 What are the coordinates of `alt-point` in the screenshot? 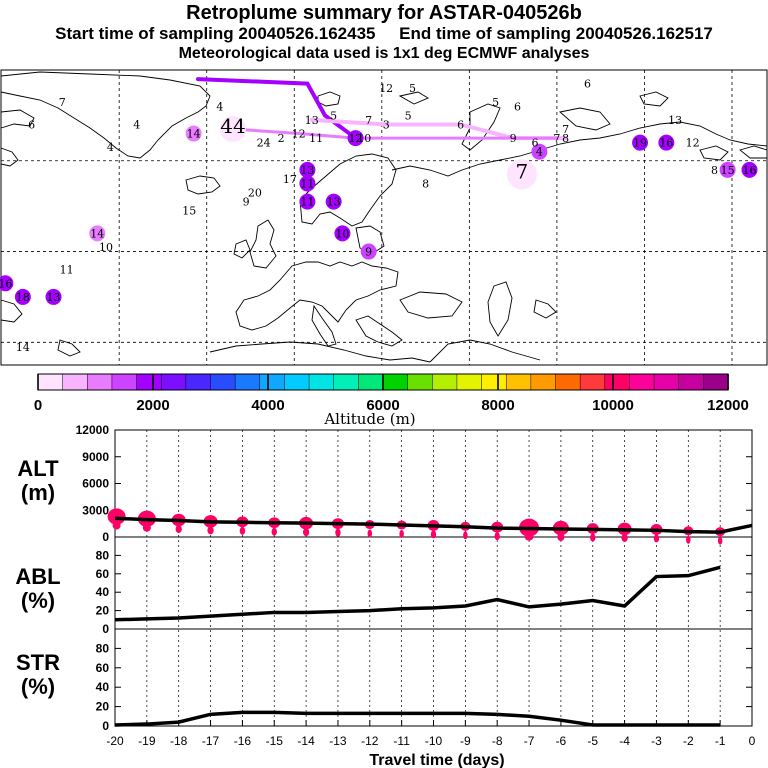 It's located at (116, 516).